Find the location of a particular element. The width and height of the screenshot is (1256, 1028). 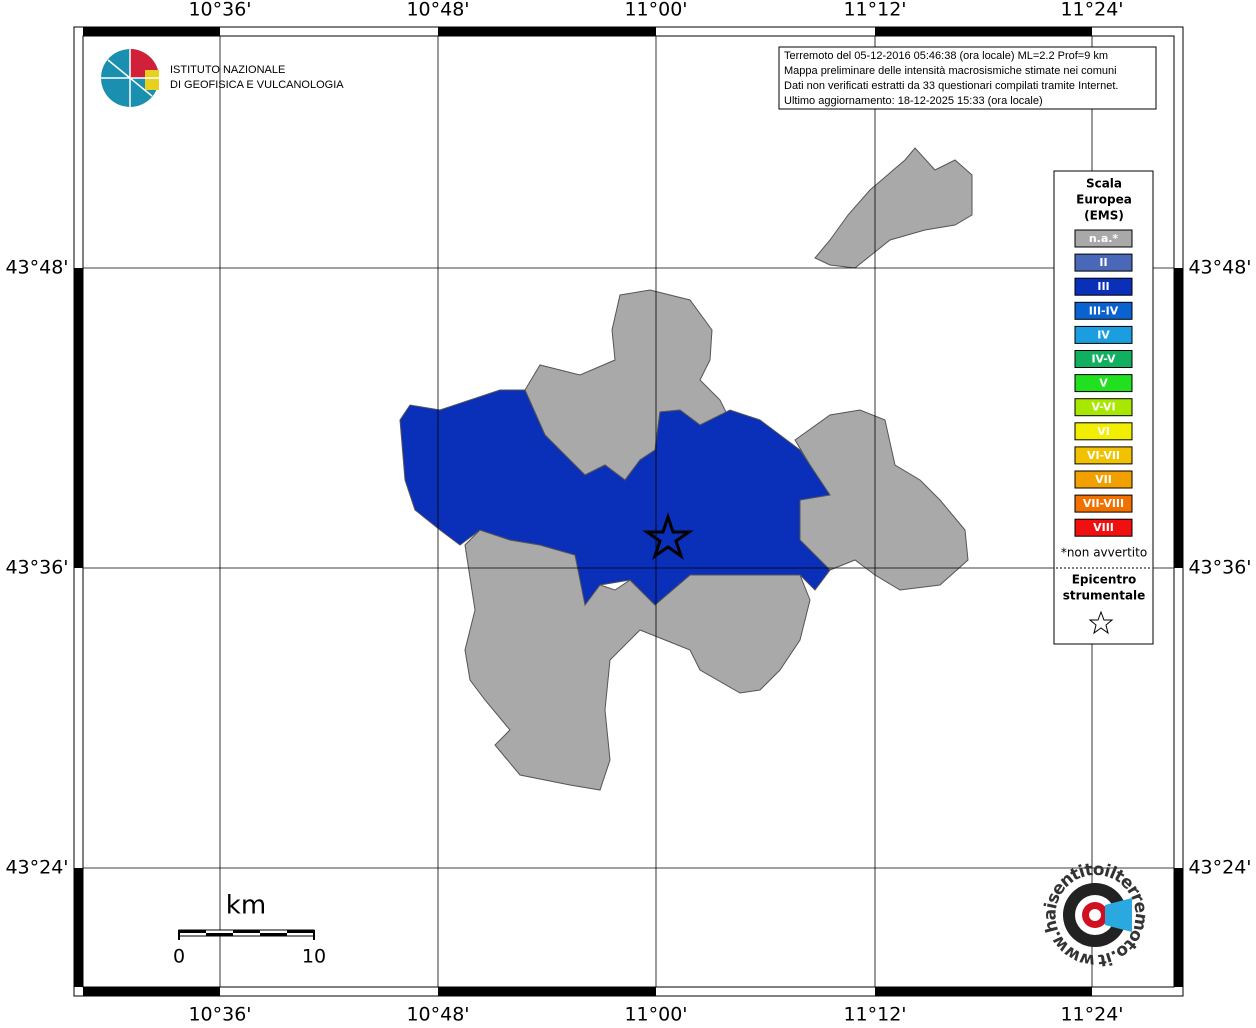

scale-bar: km 0 10 is located at coordinates (249, 929).